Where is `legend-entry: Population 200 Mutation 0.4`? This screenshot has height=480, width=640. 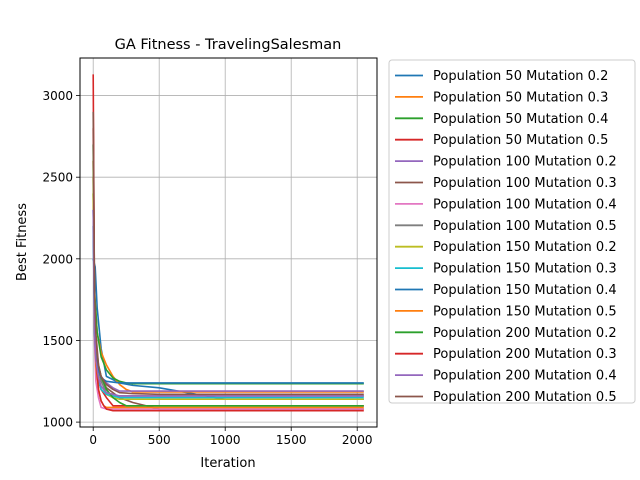
legend-entry: Population 200 Mutation 0.4 is located at coordinates (525, 376).